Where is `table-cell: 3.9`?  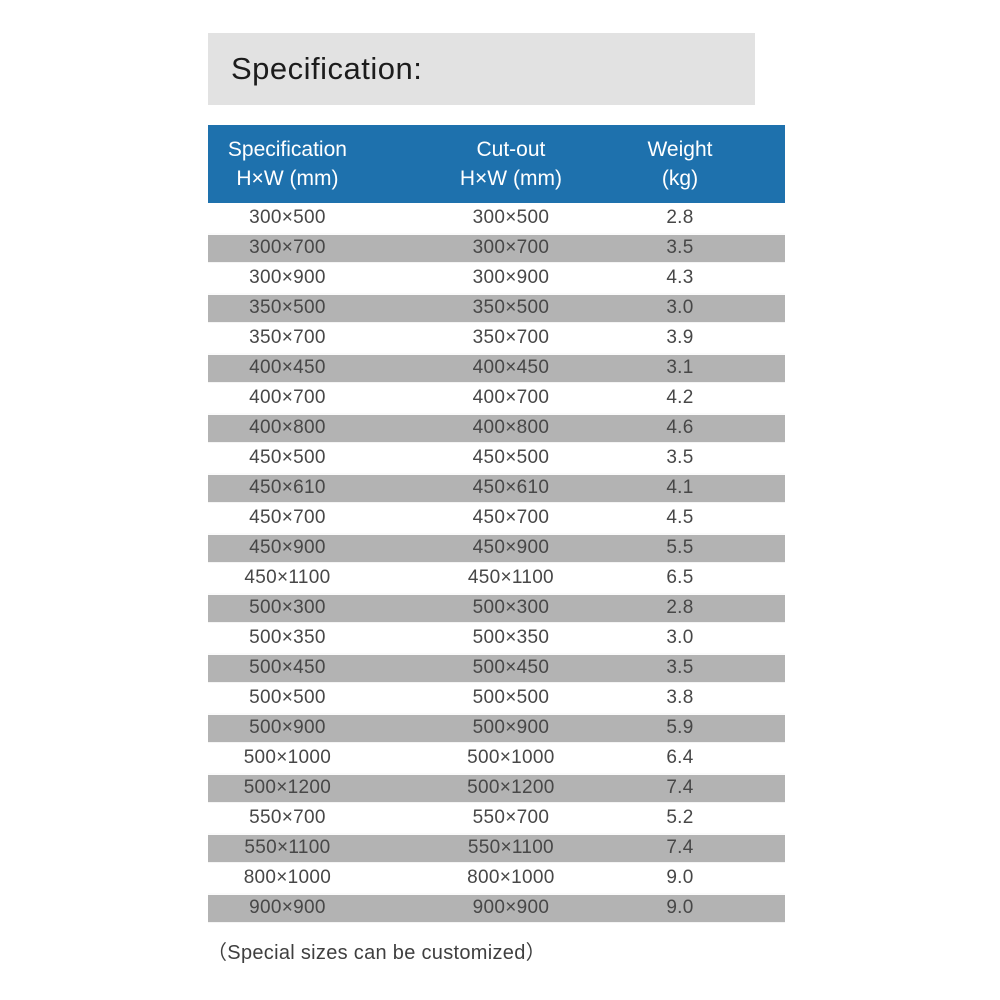
table-cell: 3.9 is located at coordinates (680, 337).